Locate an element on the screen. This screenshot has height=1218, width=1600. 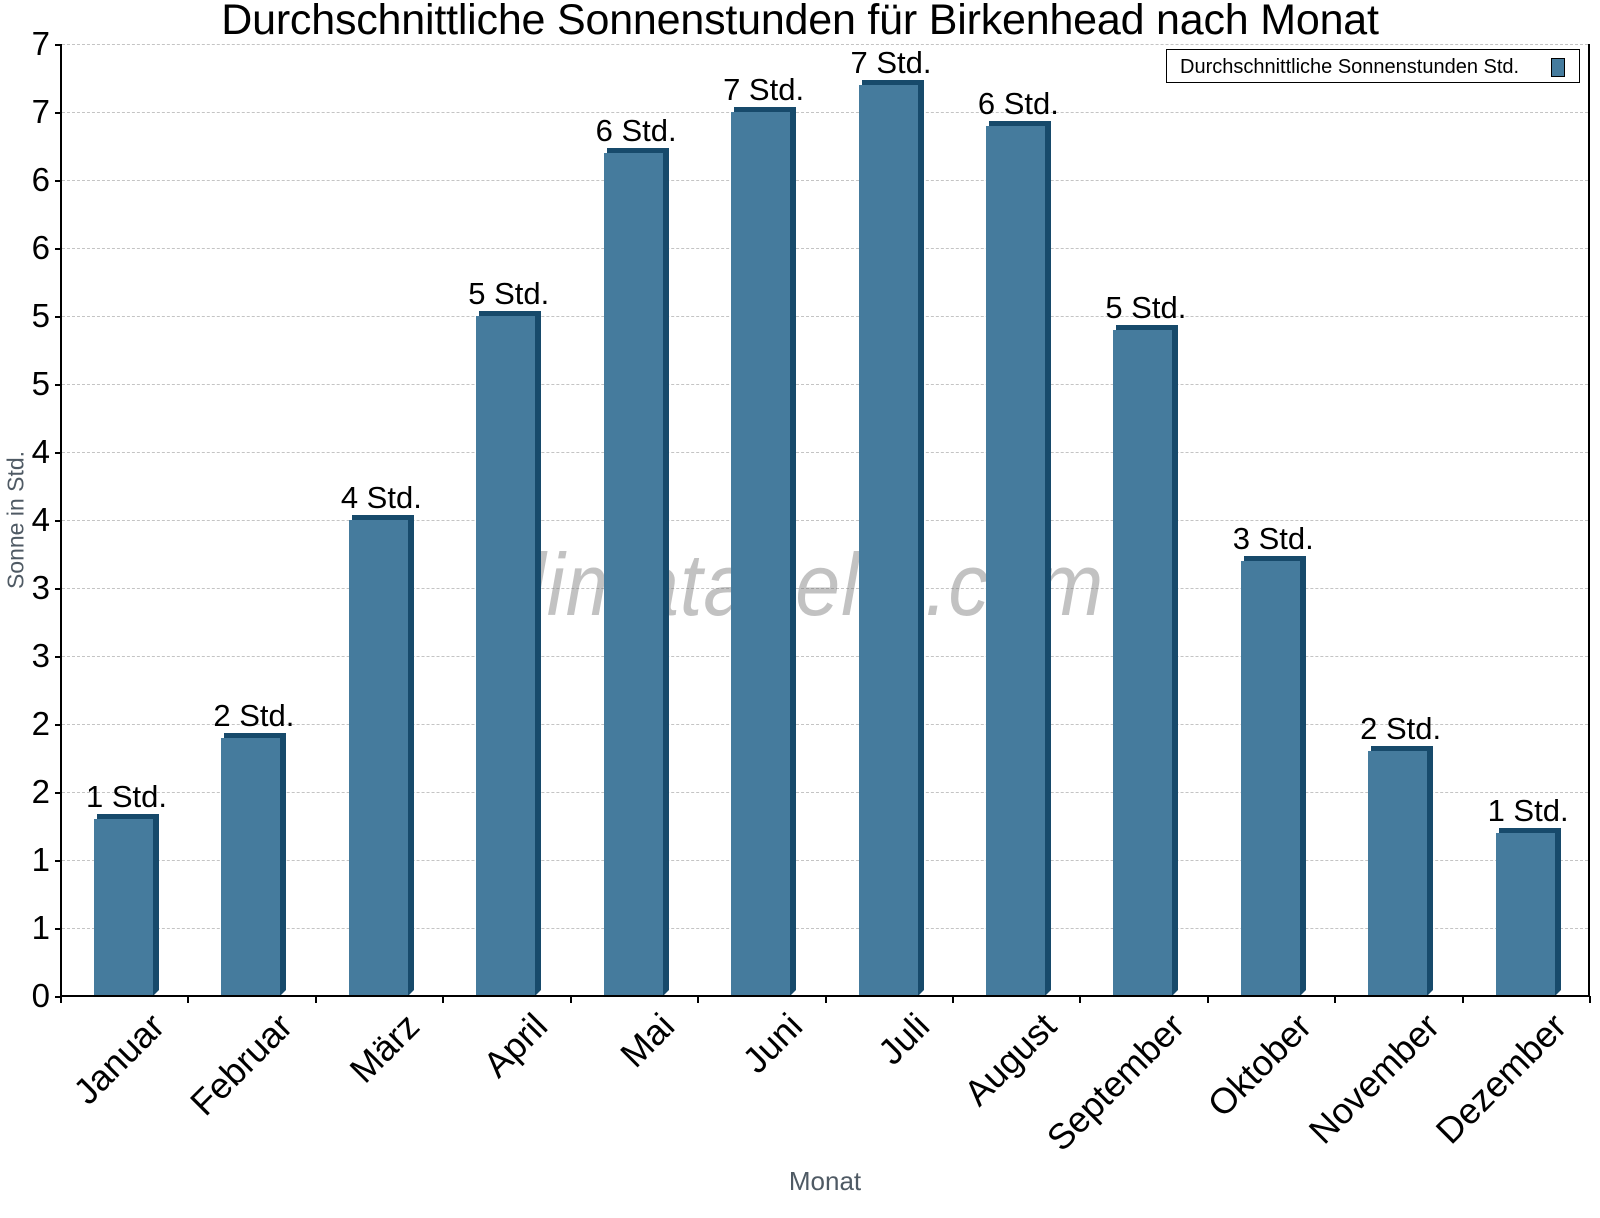
bar-februar is located at coordinates (254, 864).